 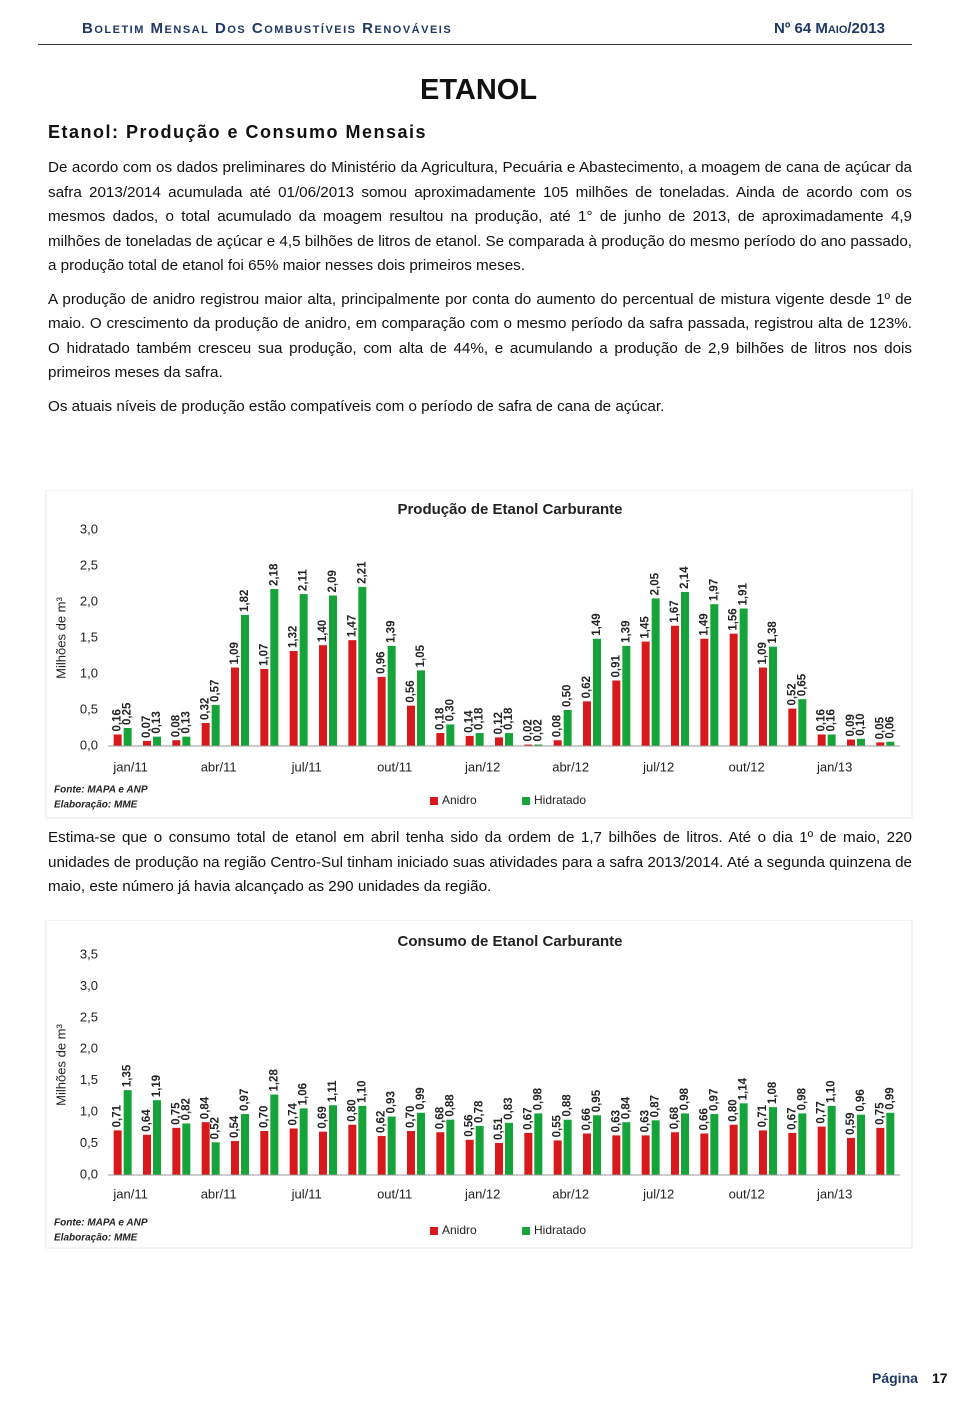 What do you see at coordinates (157, 1086) in the screenshot?
I see `value-label: 1,19` at bounding box center [157, 1086].